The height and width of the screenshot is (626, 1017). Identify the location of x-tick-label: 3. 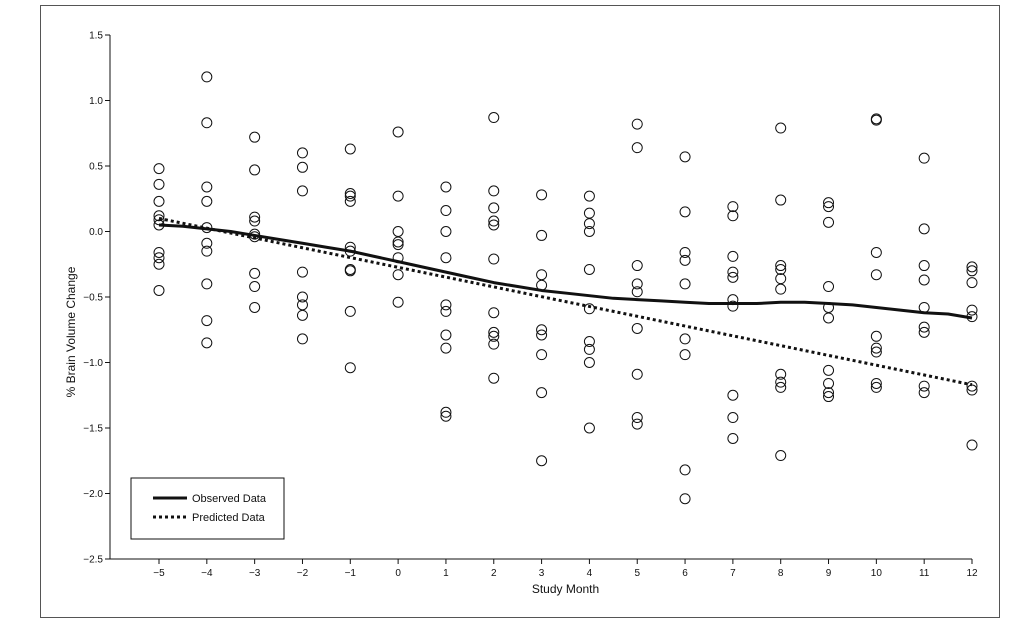
(542, 573).